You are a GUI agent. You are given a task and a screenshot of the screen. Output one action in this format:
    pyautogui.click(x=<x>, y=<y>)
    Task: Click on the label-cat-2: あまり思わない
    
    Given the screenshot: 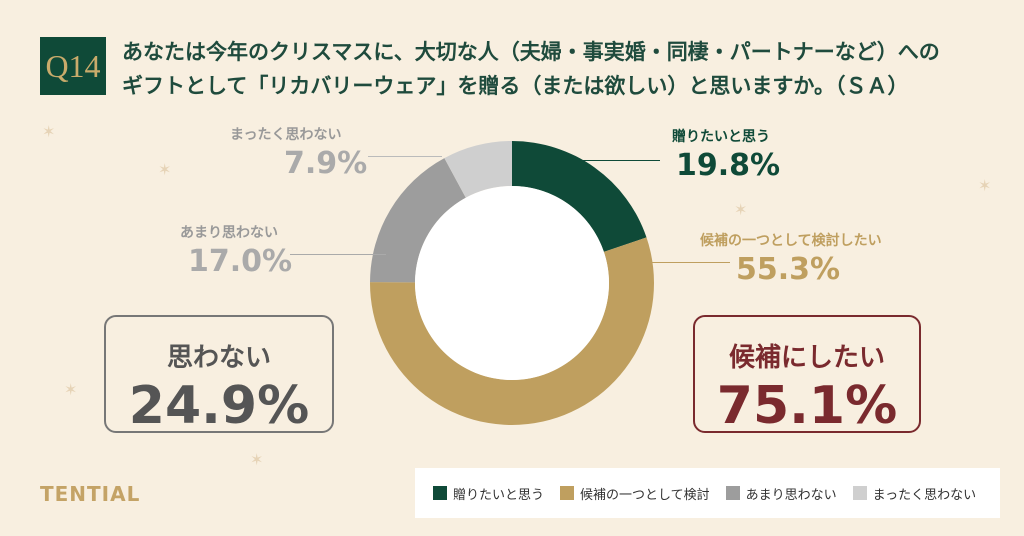 What is the action you would take?
    pyautogui.click(x=229, y=233)
    